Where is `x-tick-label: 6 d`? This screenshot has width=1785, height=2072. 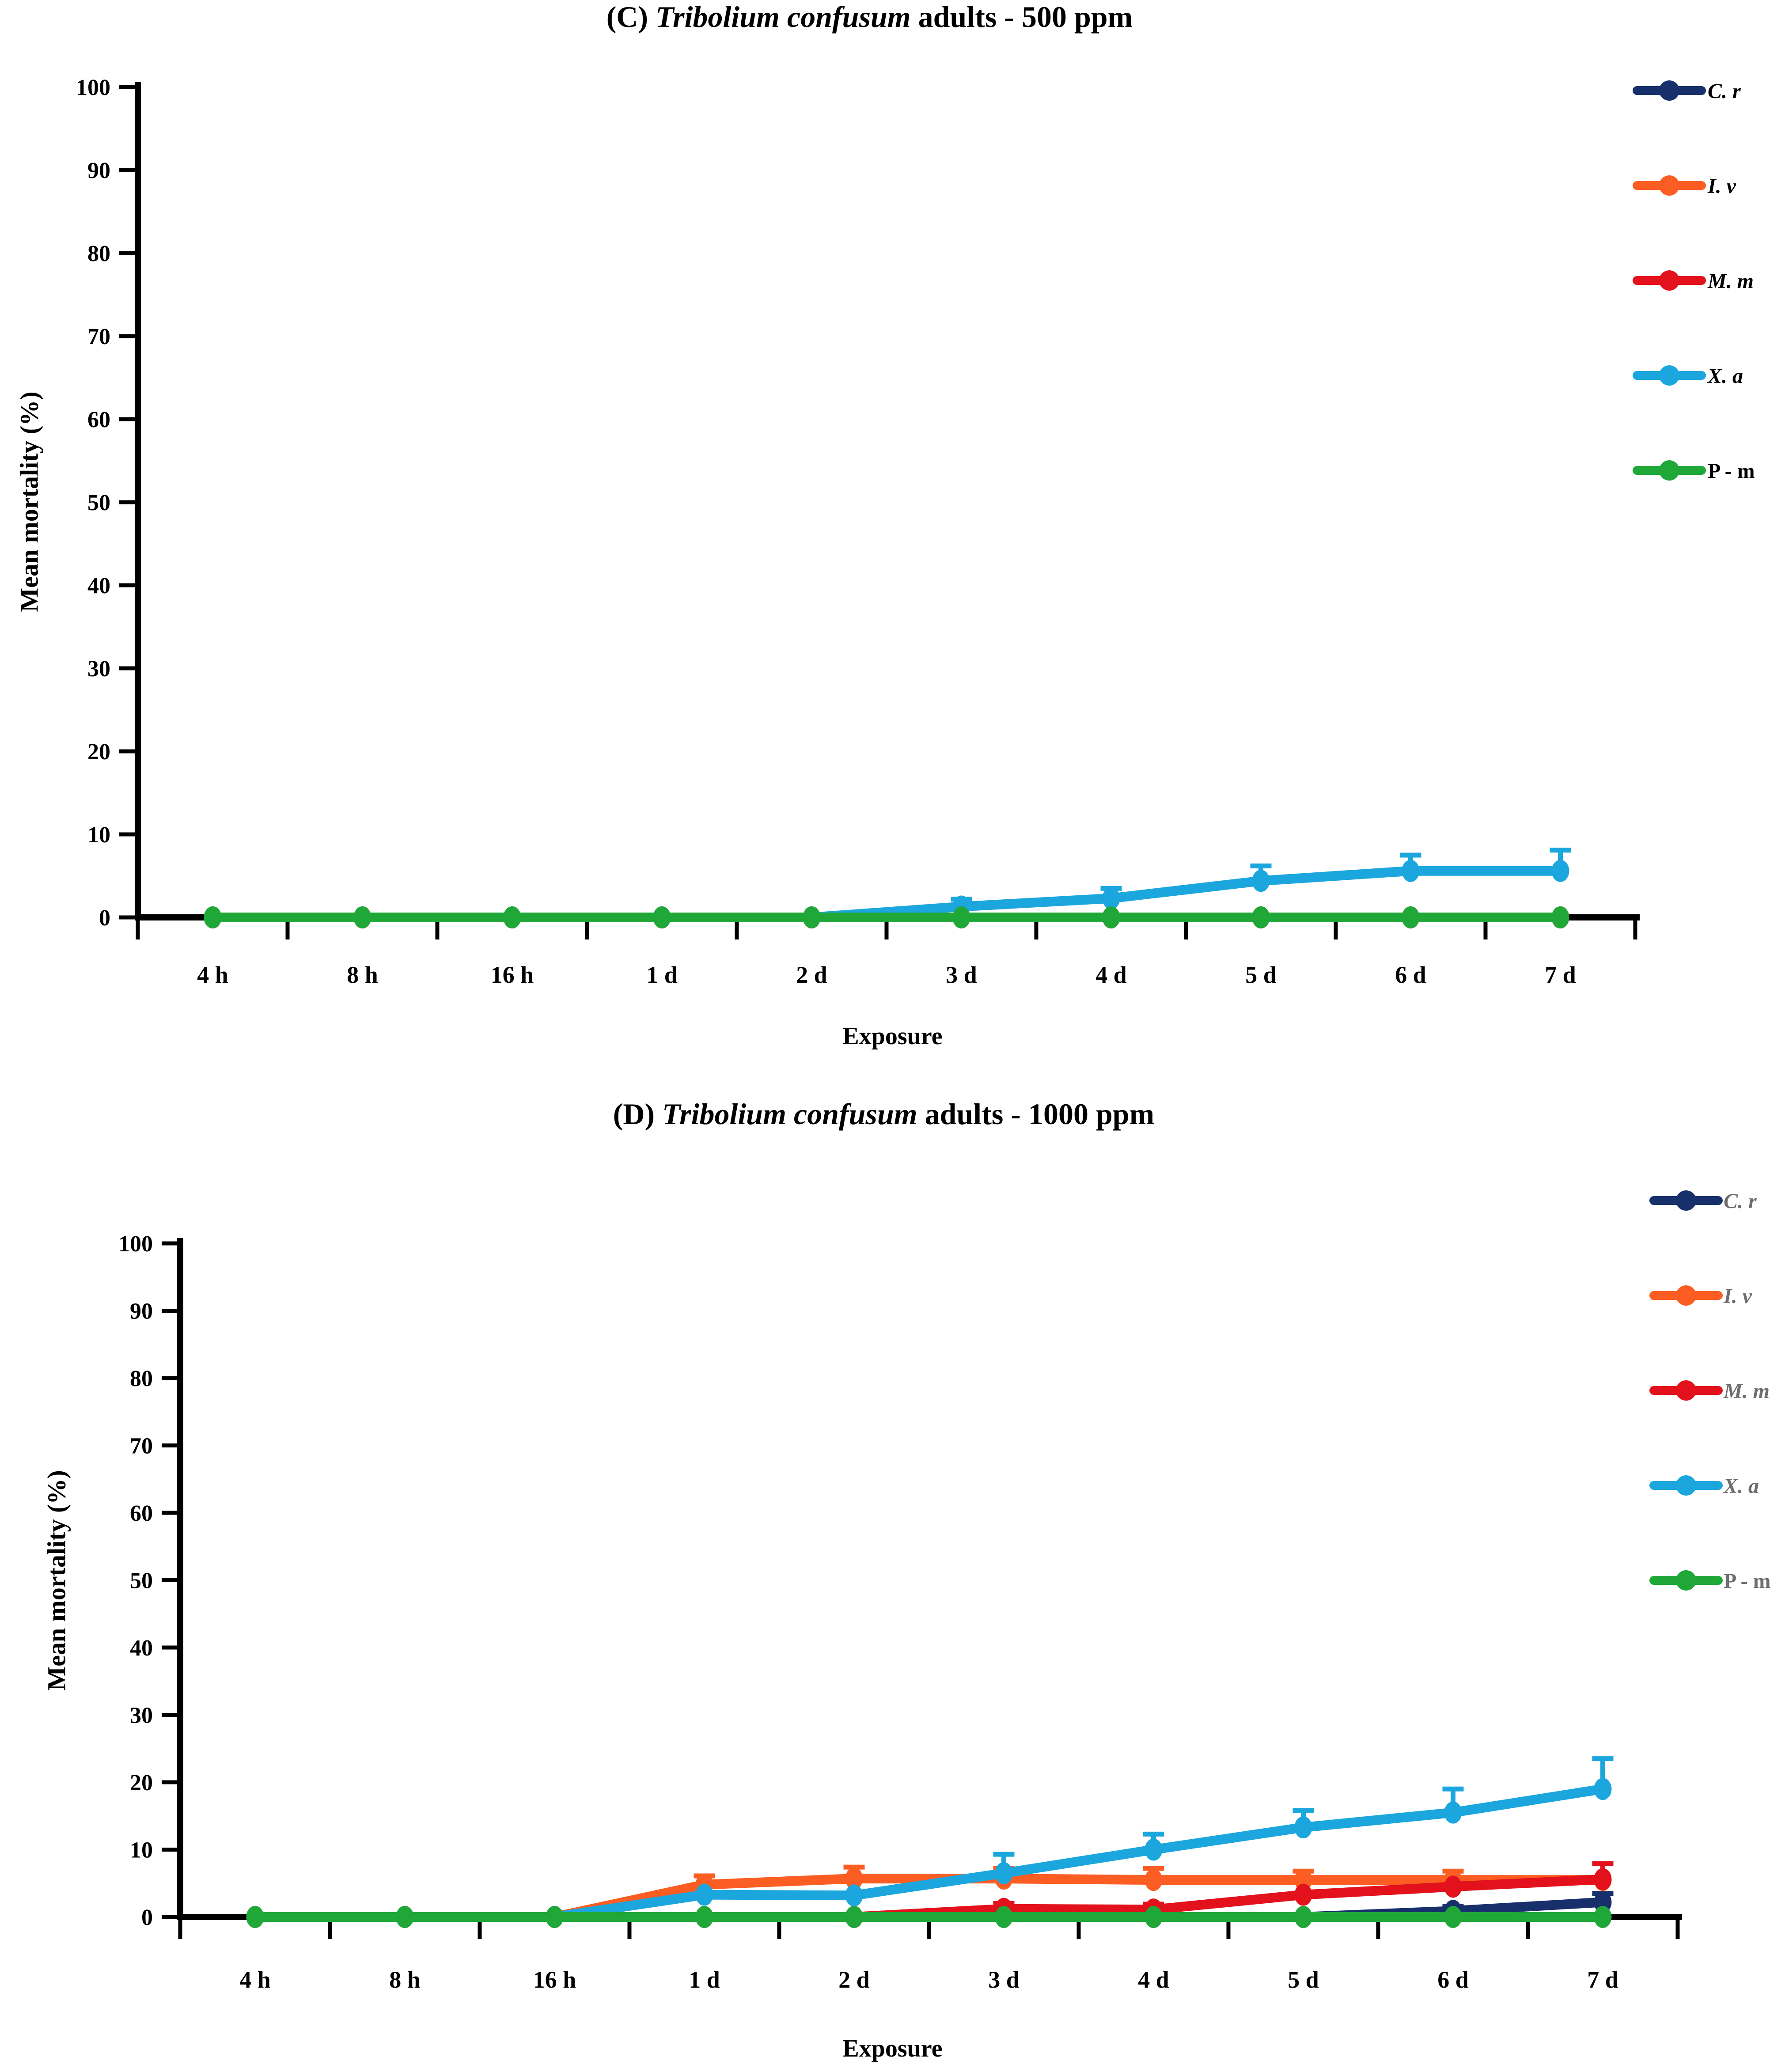
x-tick-label: 6 d is located at coordinates (1410, 975).